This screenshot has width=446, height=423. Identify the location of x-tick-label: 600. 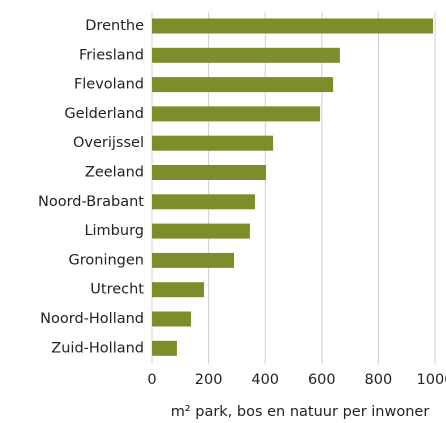
(322, 380).